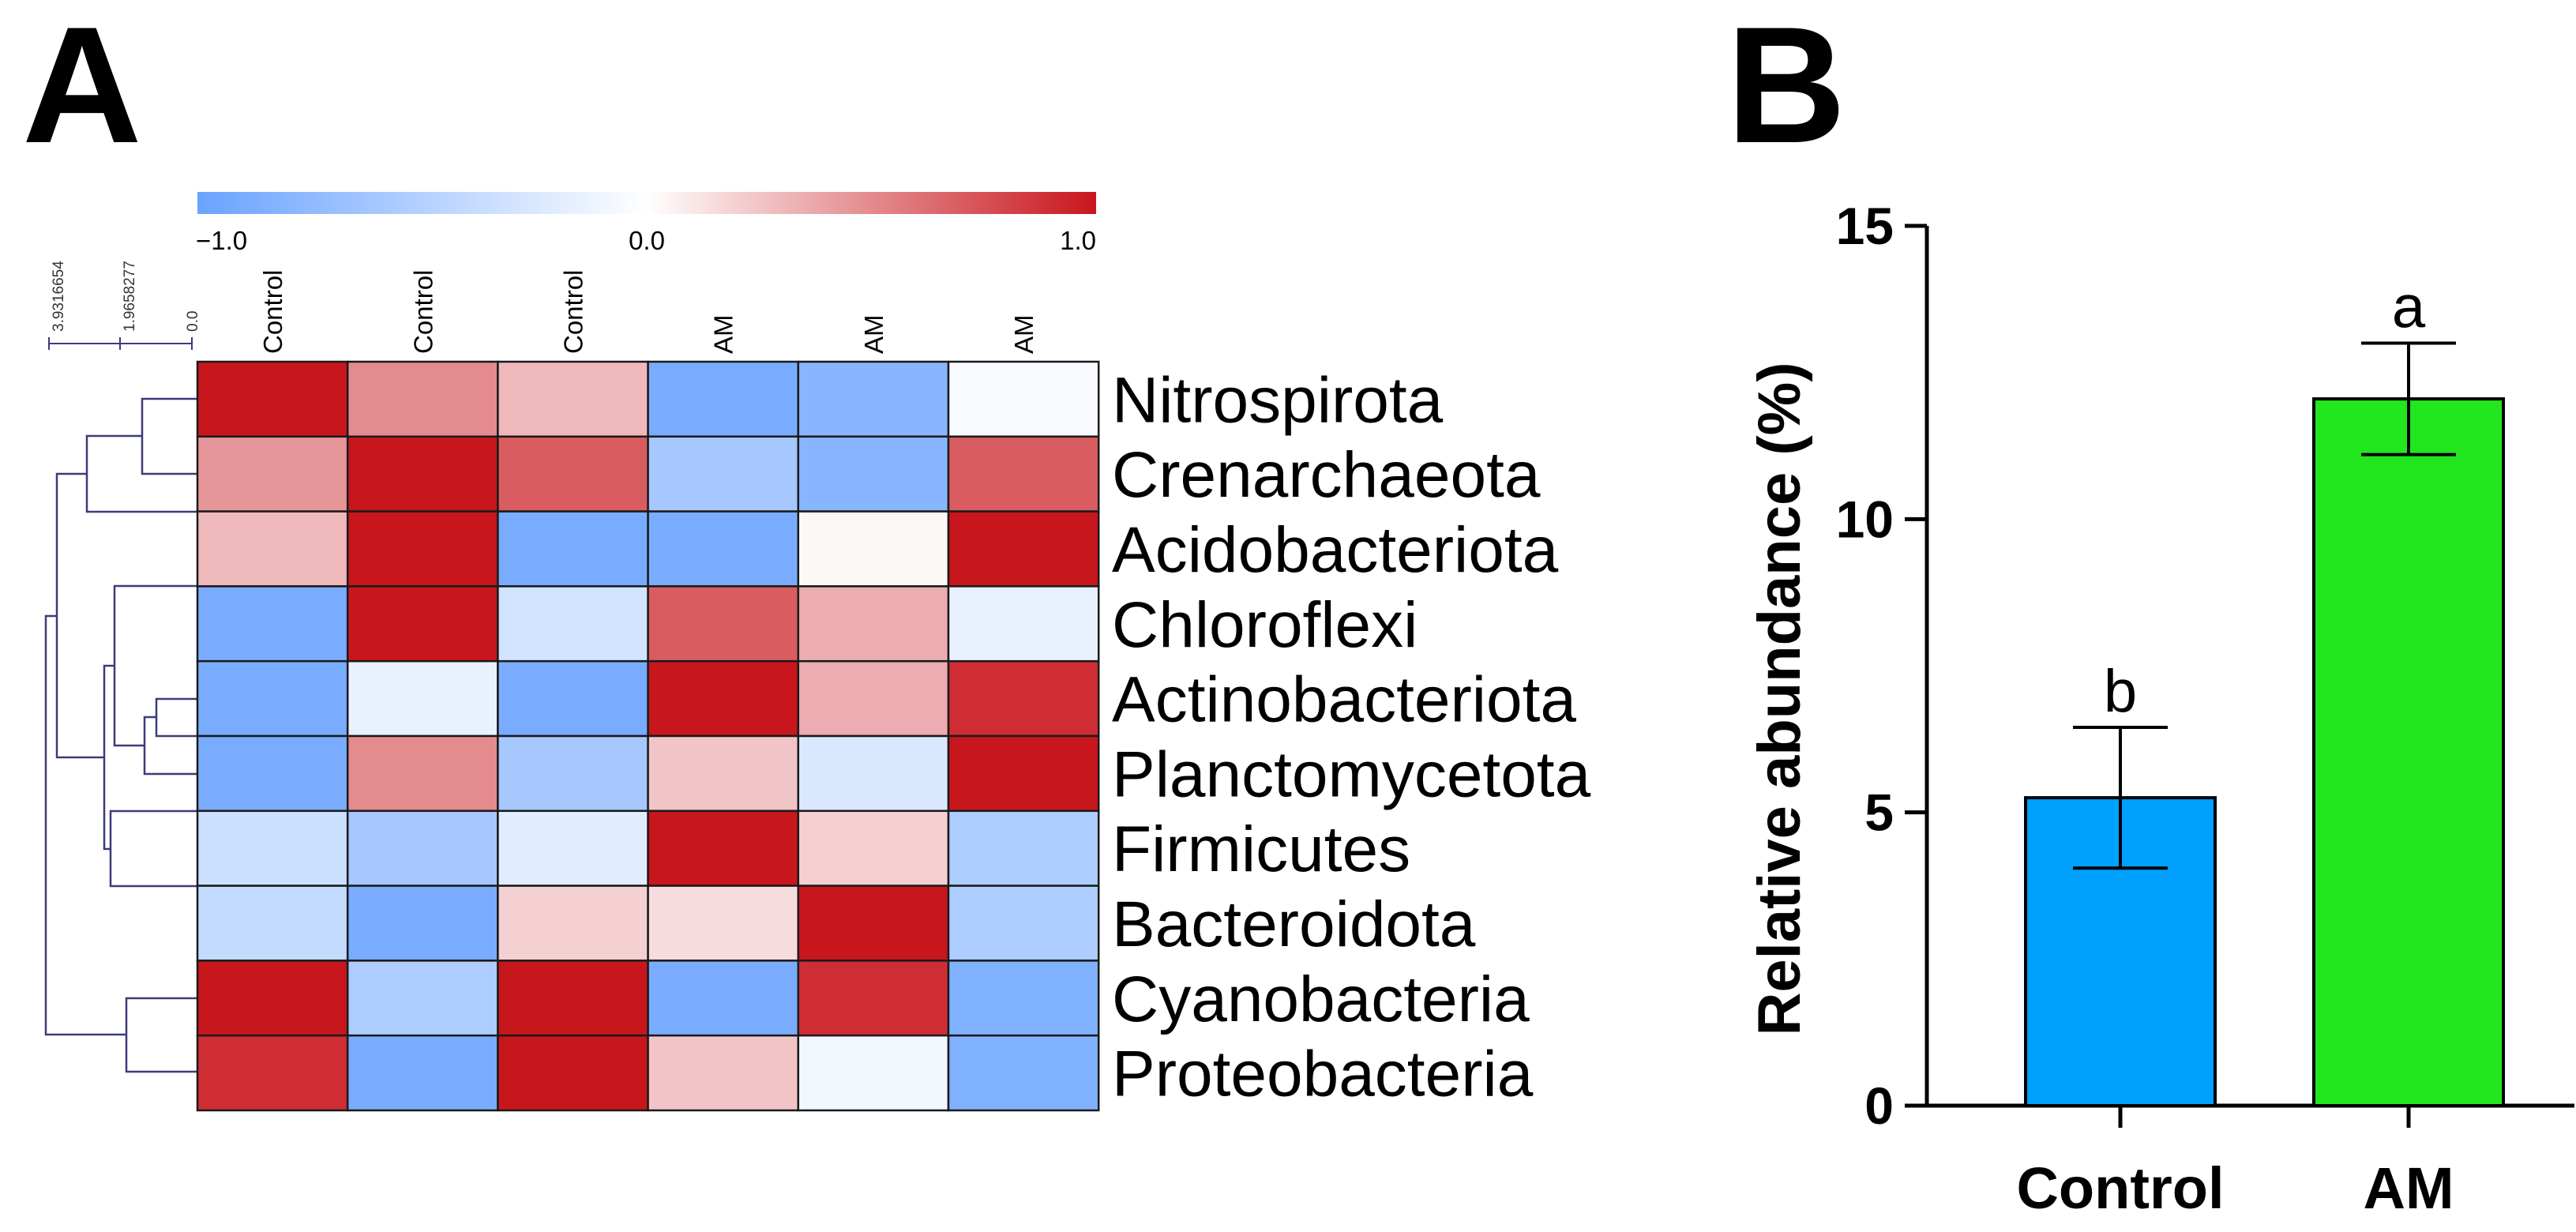  Describe the element at coordinates (193, 321) in the screenshot. I see `dendrogram-scale-label-zero: 0.0` at that location.